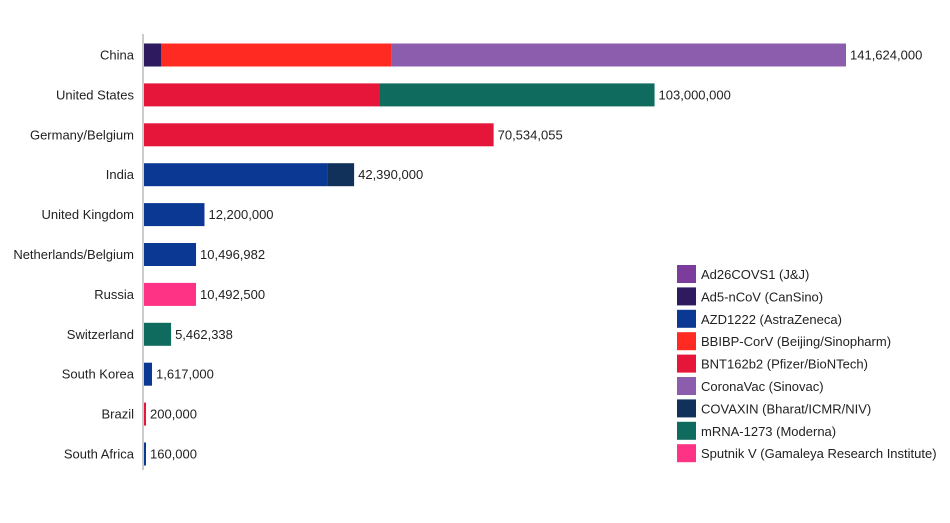  I want to click on category-label-south-africa: South Africa, so click(99, 454).